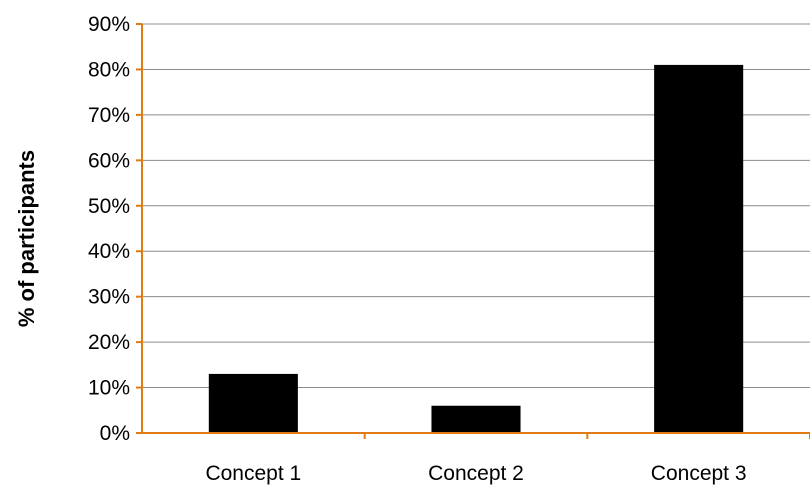  I want to click on y-axis-title: % of participants, so click(26, 238).